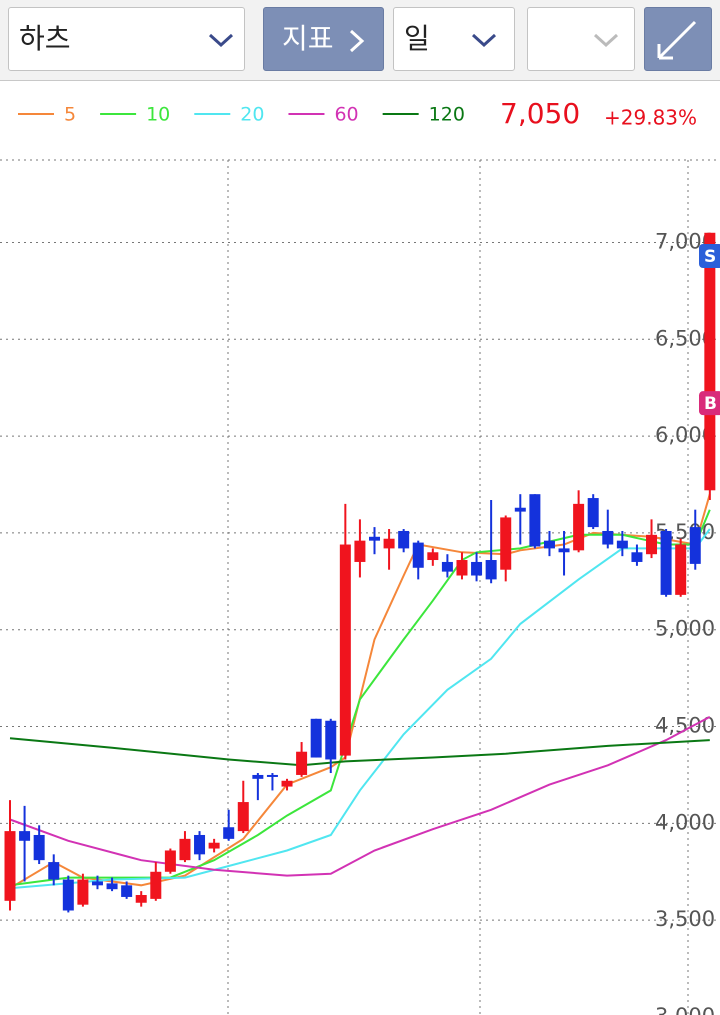 This screenshot has height=1015, width=720. What do you see at coordinates (158, 115) in the screenshot?
I see `legend-label: 10` at bounding box center [158, 115].